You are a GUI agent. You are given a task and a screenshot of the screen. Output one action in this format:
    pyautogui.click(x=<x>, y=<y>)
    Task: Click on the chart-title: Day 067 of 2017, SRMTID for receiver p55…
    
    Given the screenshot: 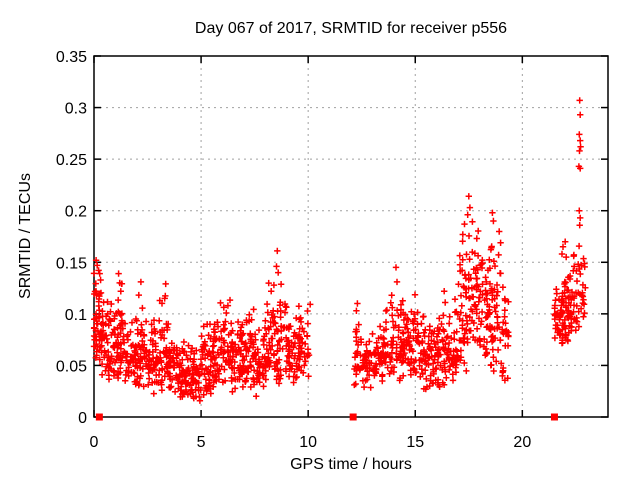 What is the action you would take?
    pyautogui.click(x=351, y=28)
    